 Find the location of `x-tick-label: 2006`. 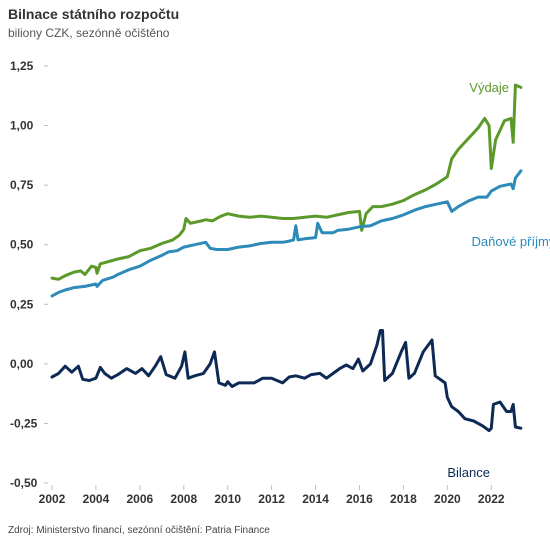

x-tick-label: 2006 is located at coordinates (139, 499).